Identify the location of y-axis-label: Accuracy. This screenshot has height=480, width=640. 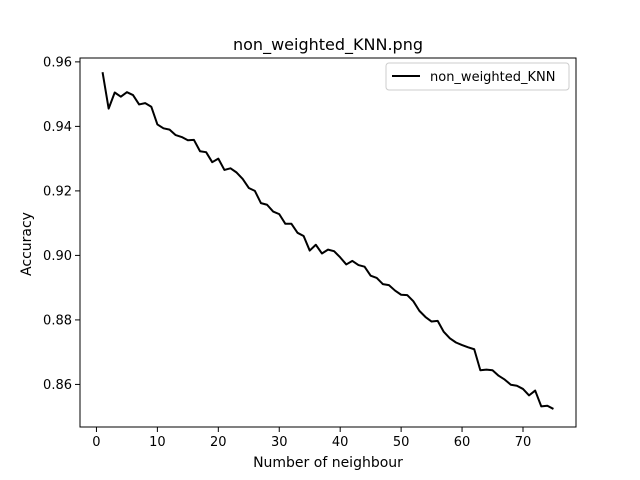
(27, 244).